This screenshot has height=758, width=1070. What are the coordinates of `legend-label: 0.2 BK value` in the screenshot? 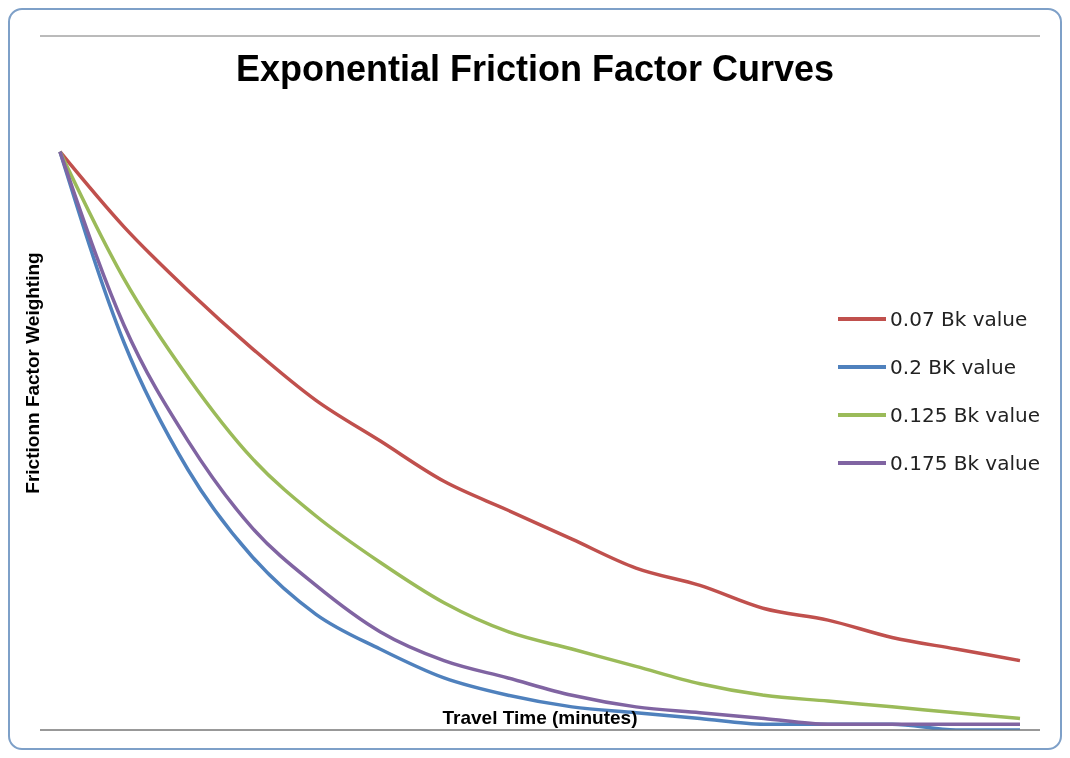 It's located at (953, 367).